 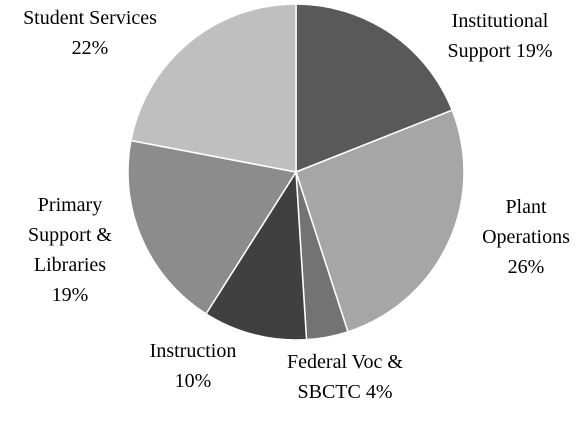 I want to click on value-label: 26%, so click(x=526, y=267).